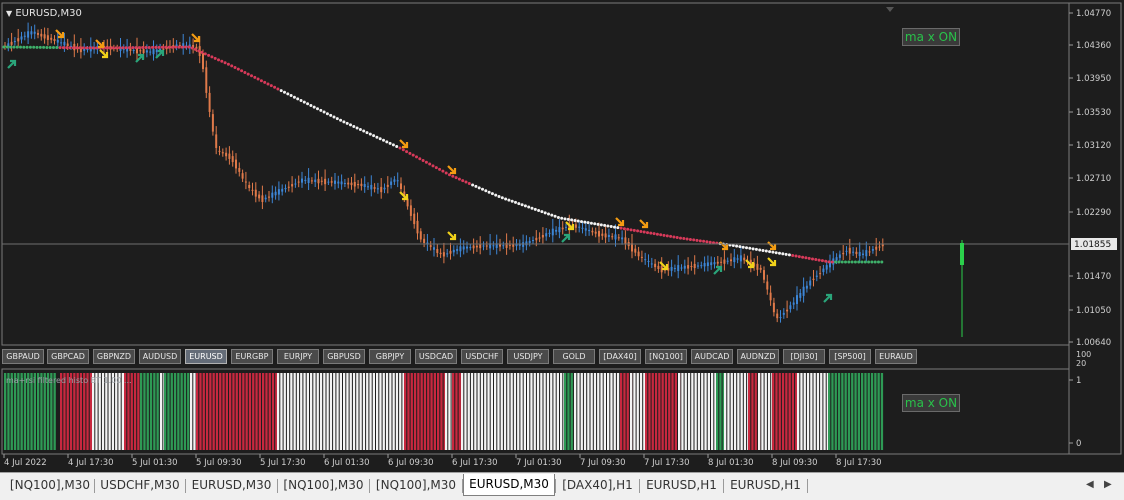 The width and height of the screenshot is (1124, 500). I want to click on ma-cross-badge: ma x ON, so click(931, 37).